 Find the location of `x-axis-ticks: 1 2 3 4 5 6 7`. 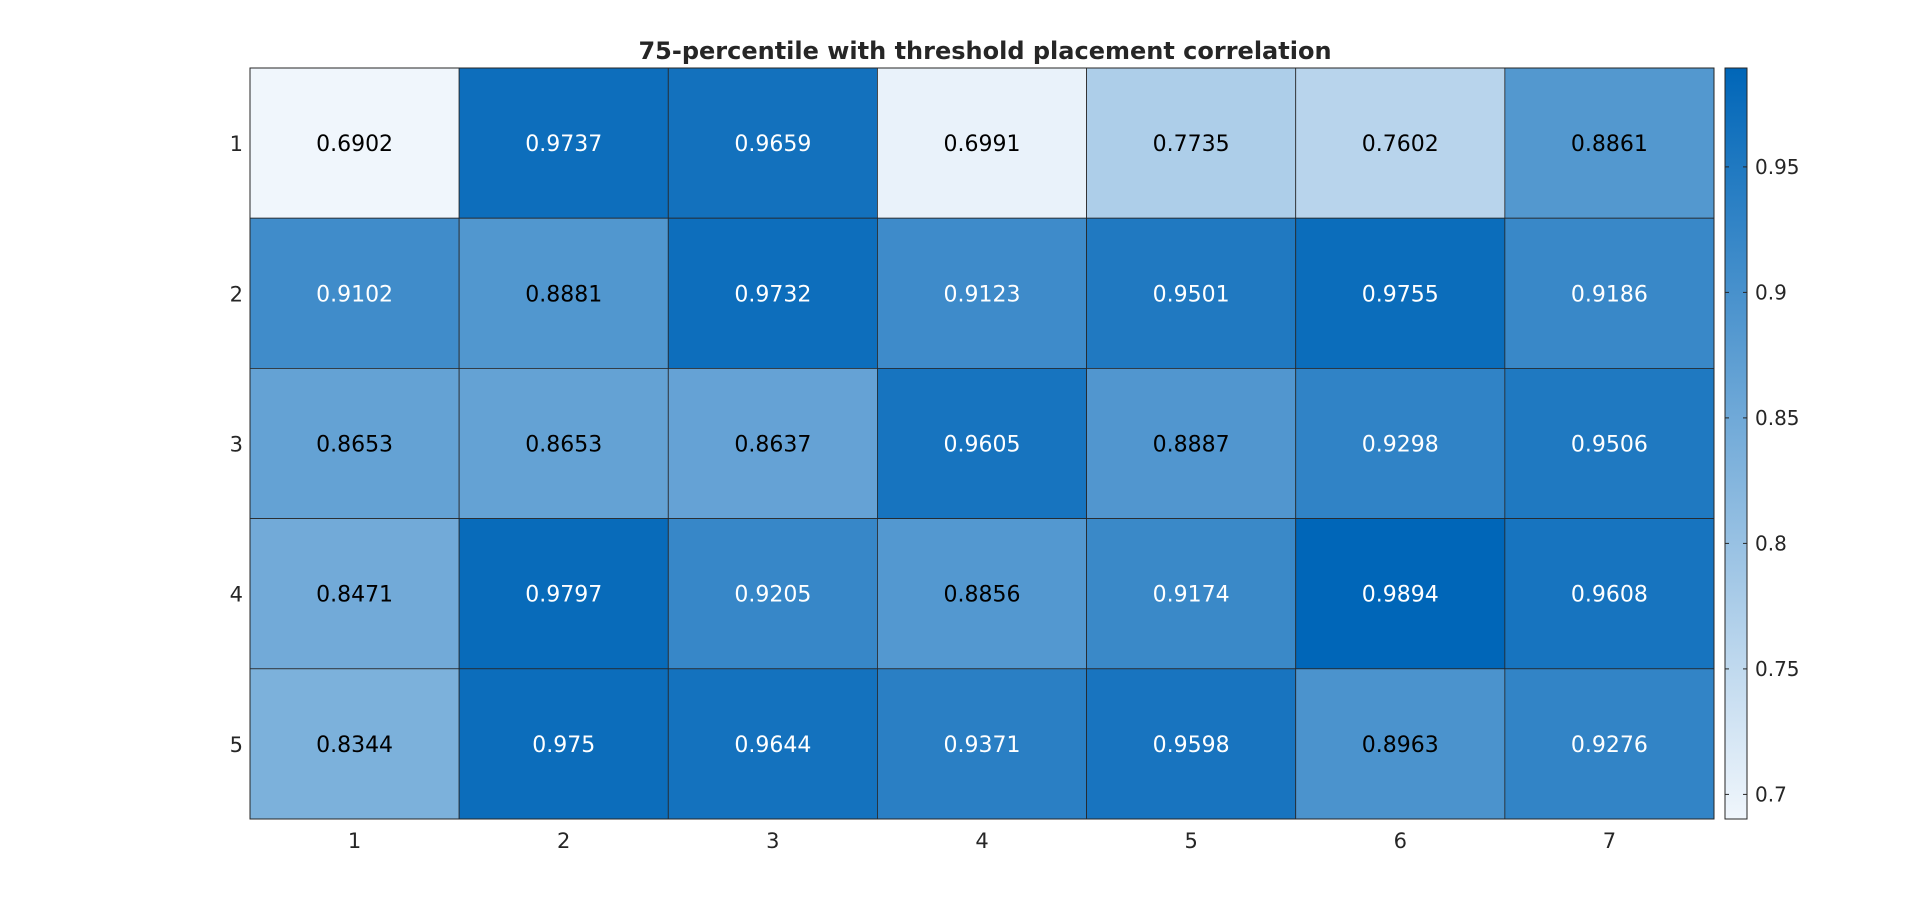

x-axis-ticks: 1 2 3 4 5 6 7 is located at coordinates (982, 841).